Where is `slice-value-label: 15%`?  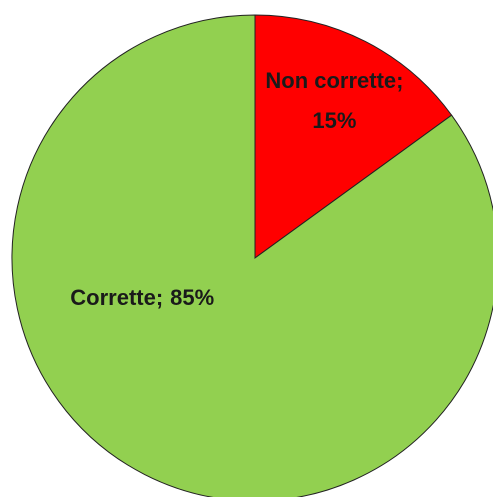 slice-value-label: 15% is located at coordinates (334, 120).